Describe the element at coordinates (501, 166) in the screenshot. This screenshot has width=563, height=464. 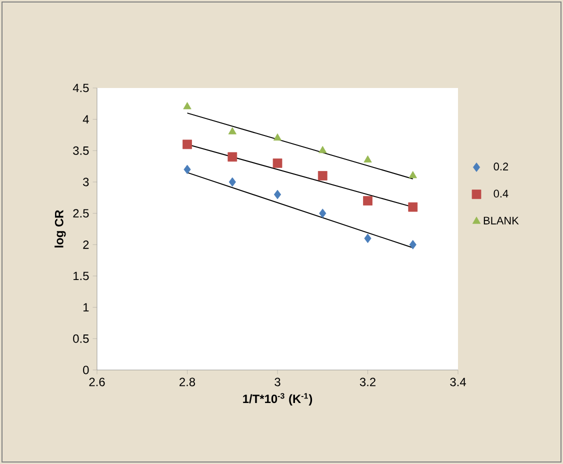
I see `legend-label: 0.2` at that location.